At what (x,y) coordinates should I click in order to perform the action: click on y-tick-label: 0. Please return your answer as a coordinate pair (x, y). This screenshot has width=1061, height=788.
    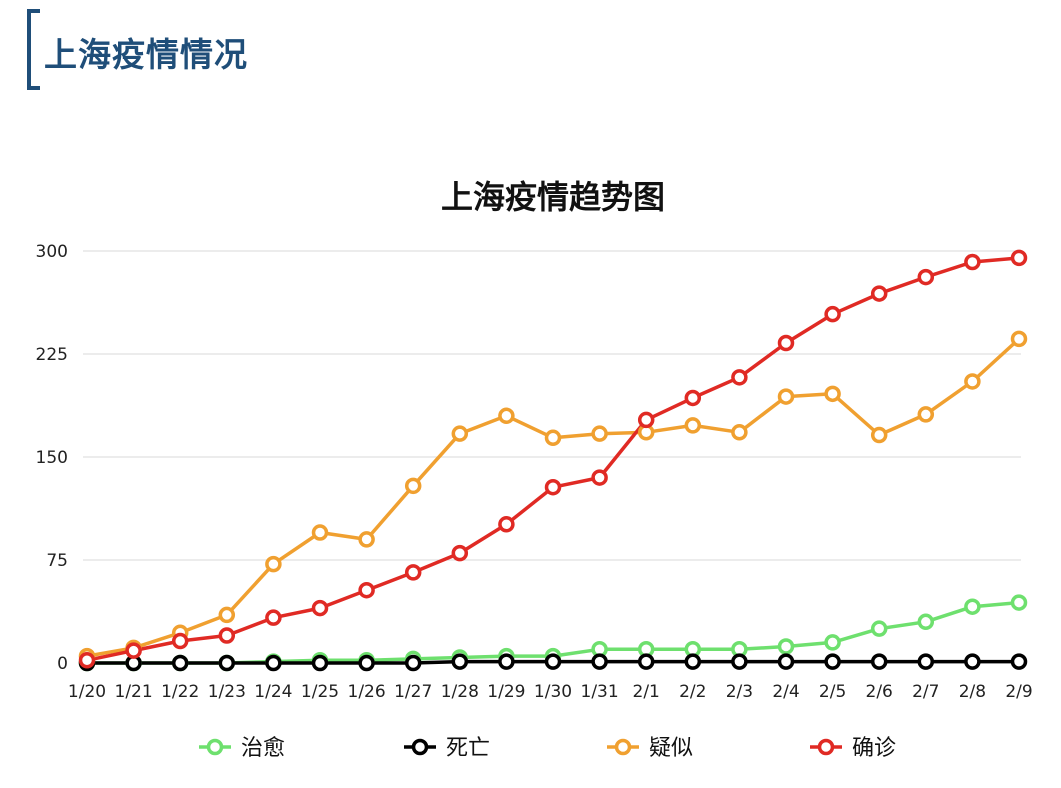
    Looking at the image, I should click on (62, 664).